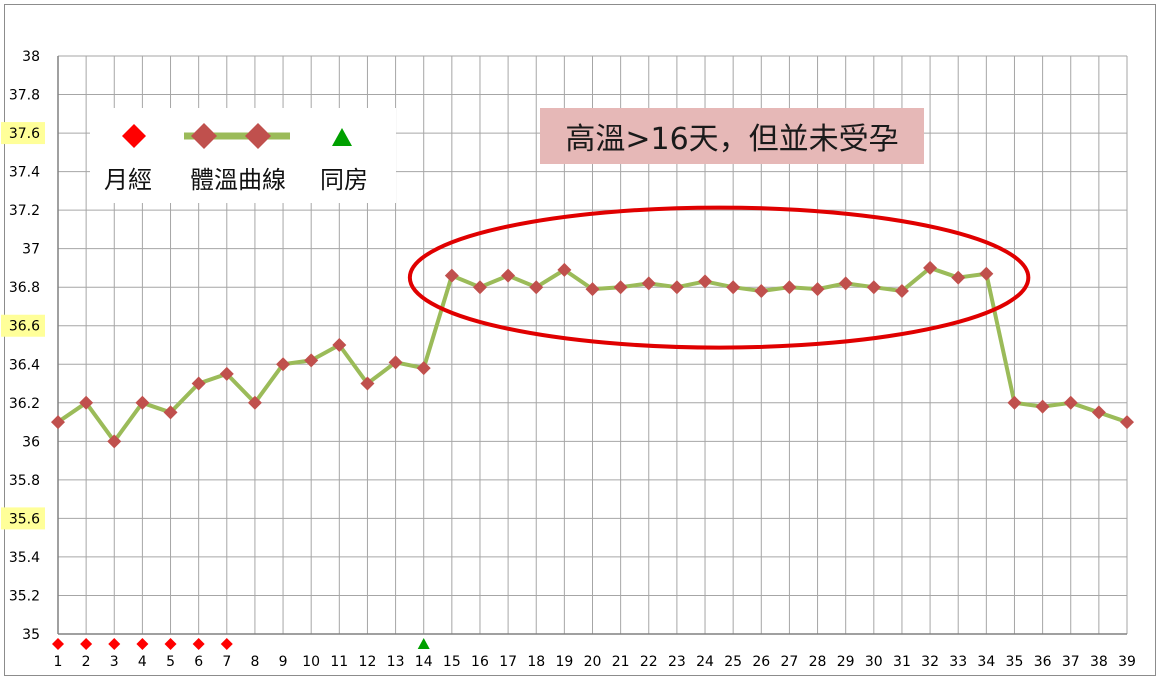  What do you see at coordinates (134, 136) in the screenshot?
I see `legend-menstruation-marker` at bounding box center [134, 136].